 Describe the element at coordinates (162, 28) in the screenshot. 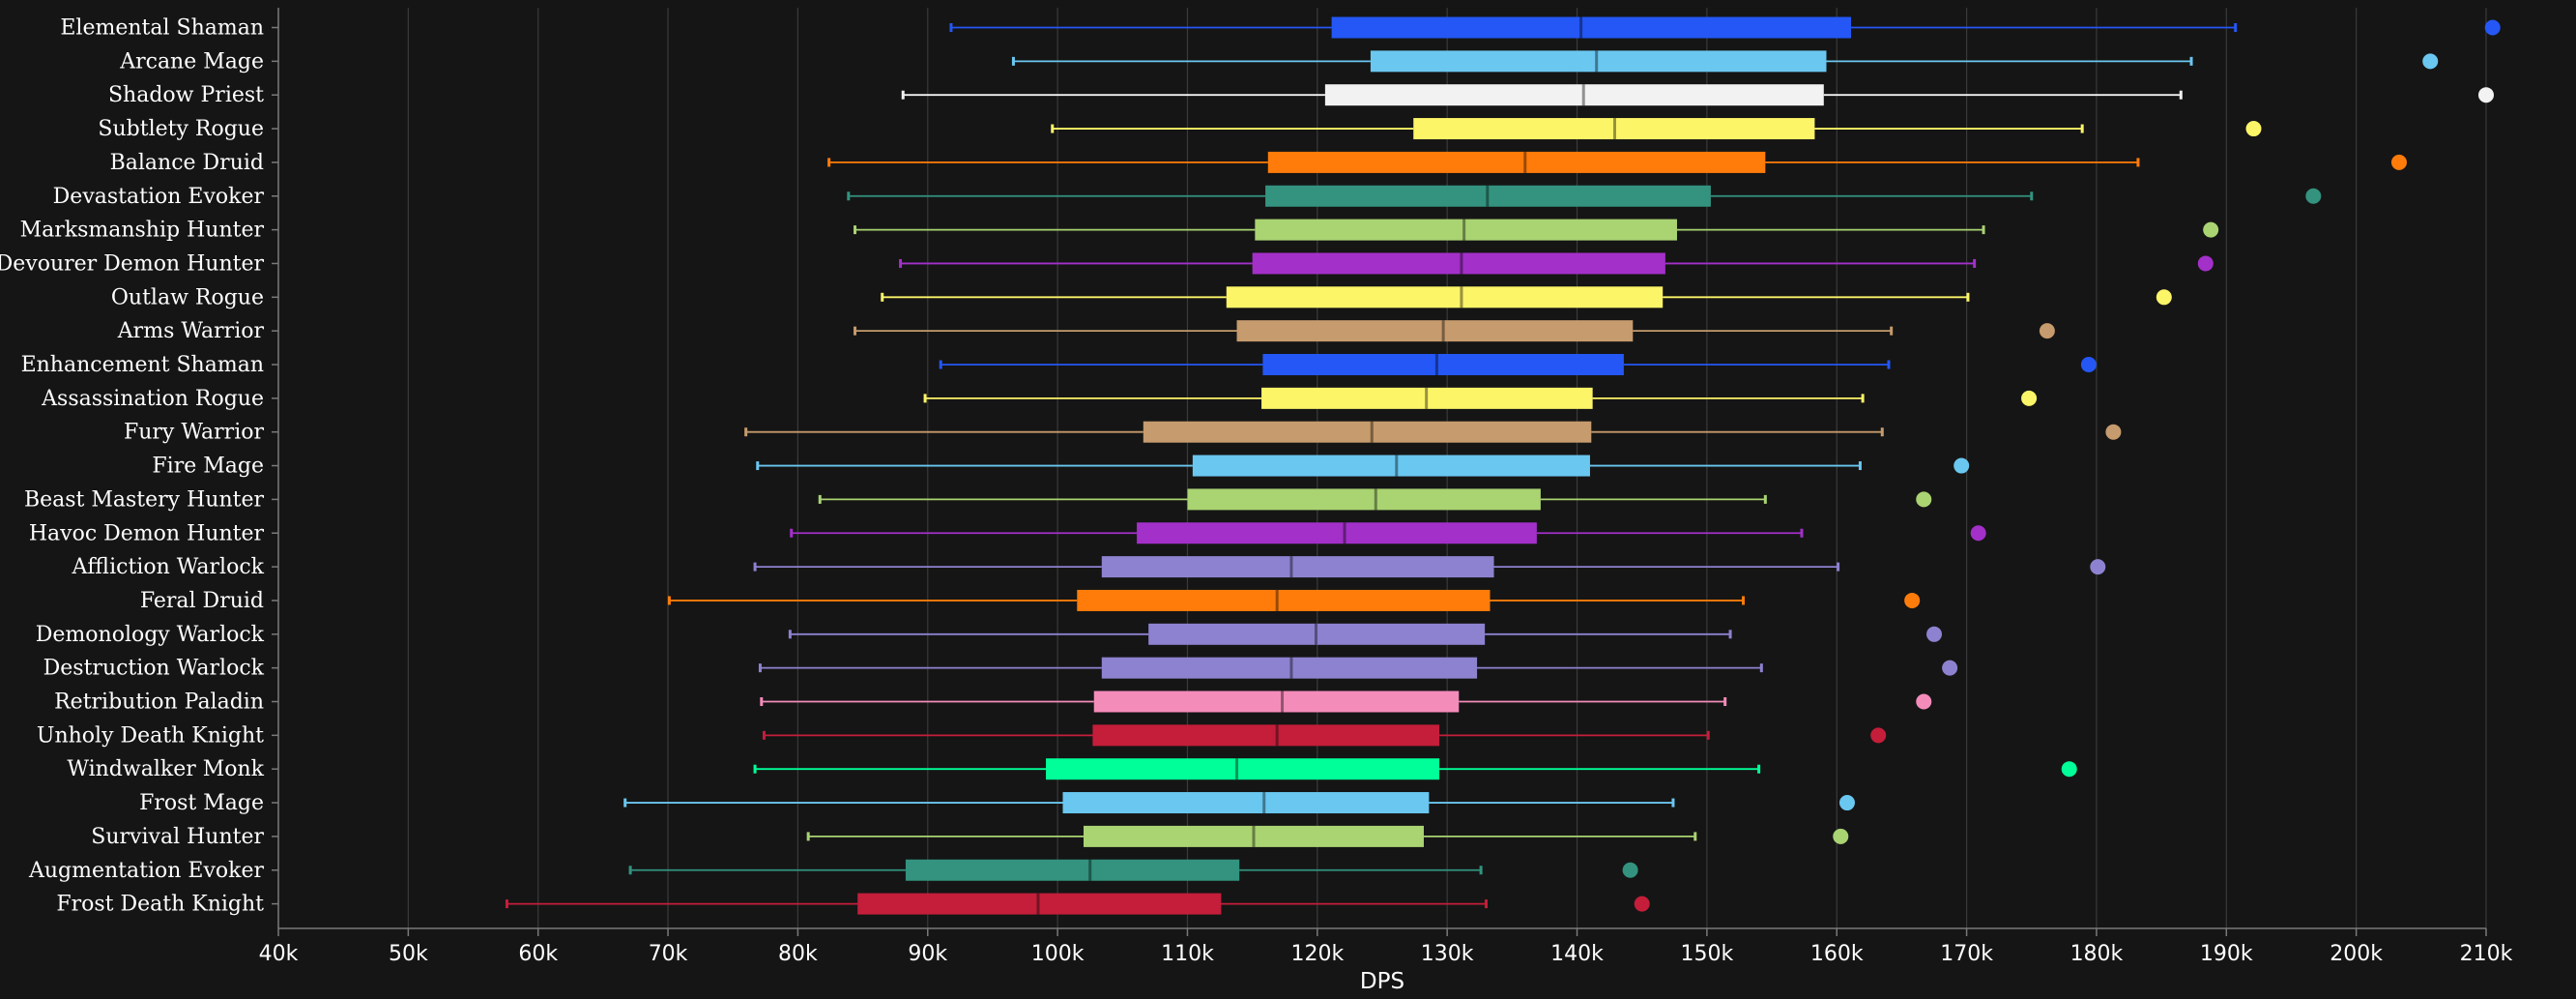

I see `spec-label: Elemental Shaman` at that location.